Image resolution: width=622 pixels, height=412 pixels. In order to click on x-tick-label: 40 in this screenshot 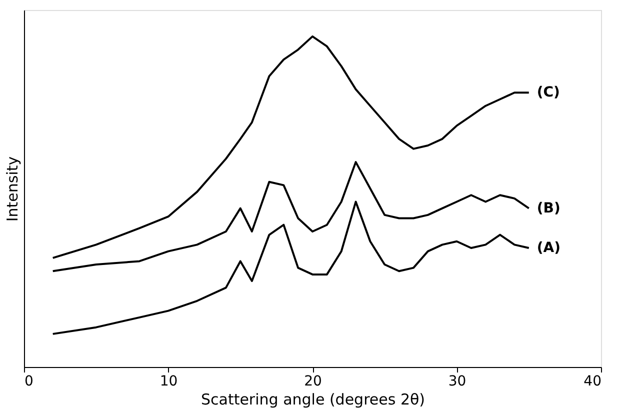, I will do `click(593, 382)`.